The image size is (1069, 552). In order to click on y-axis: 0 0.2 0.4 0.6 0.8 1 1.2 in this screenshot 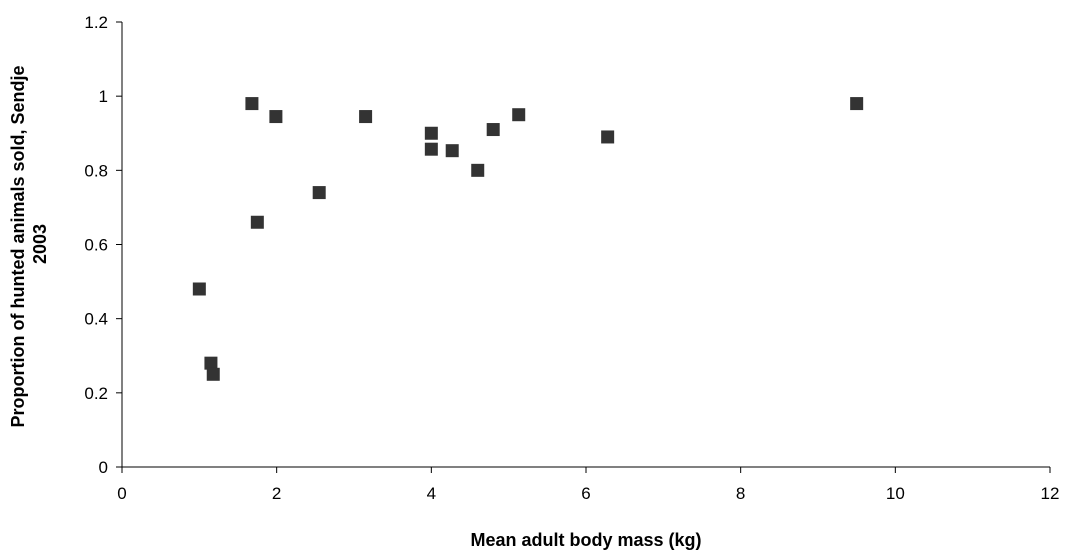, I will do `click(103, 245)`.